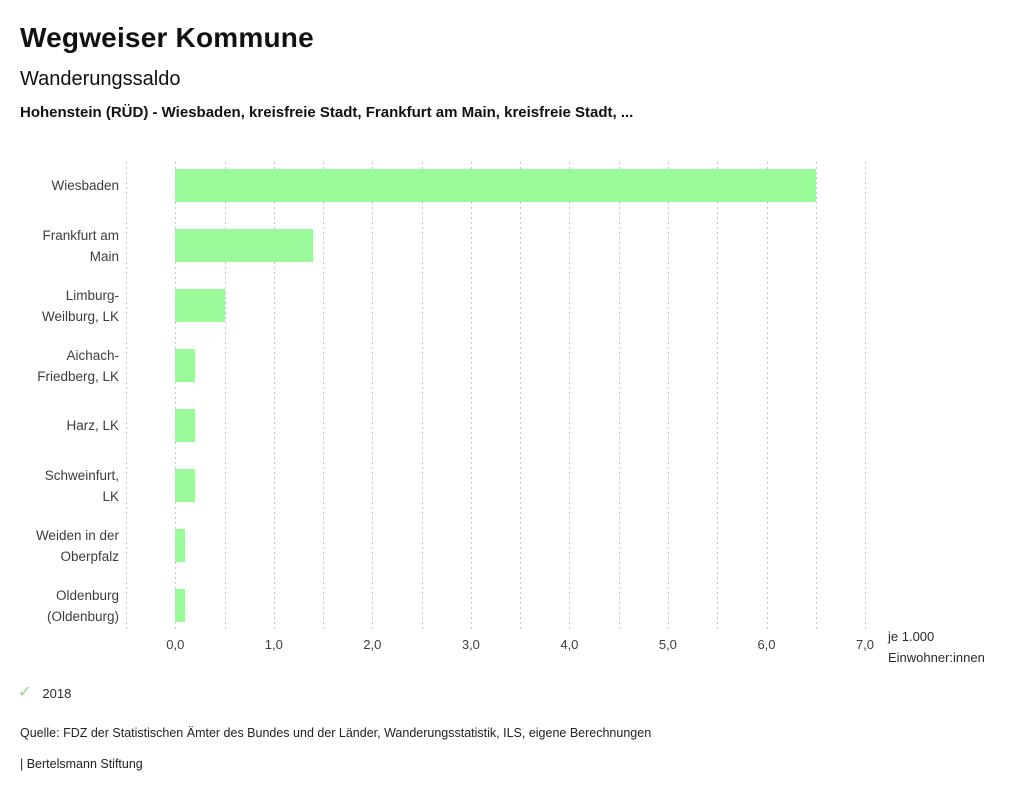  Describe the element at coordinates (57, 693) in the screenshot. I see `legend-year-label: 2018` at that location.